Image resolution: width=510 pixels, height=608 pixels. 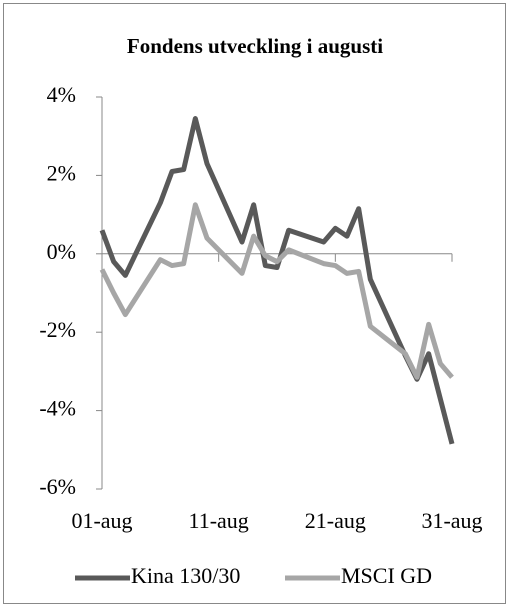 What do you see at coordinates (185, 575) in the screenshot?
I see `legend-label: Kina 130/30` at bounding box center [185, 575].